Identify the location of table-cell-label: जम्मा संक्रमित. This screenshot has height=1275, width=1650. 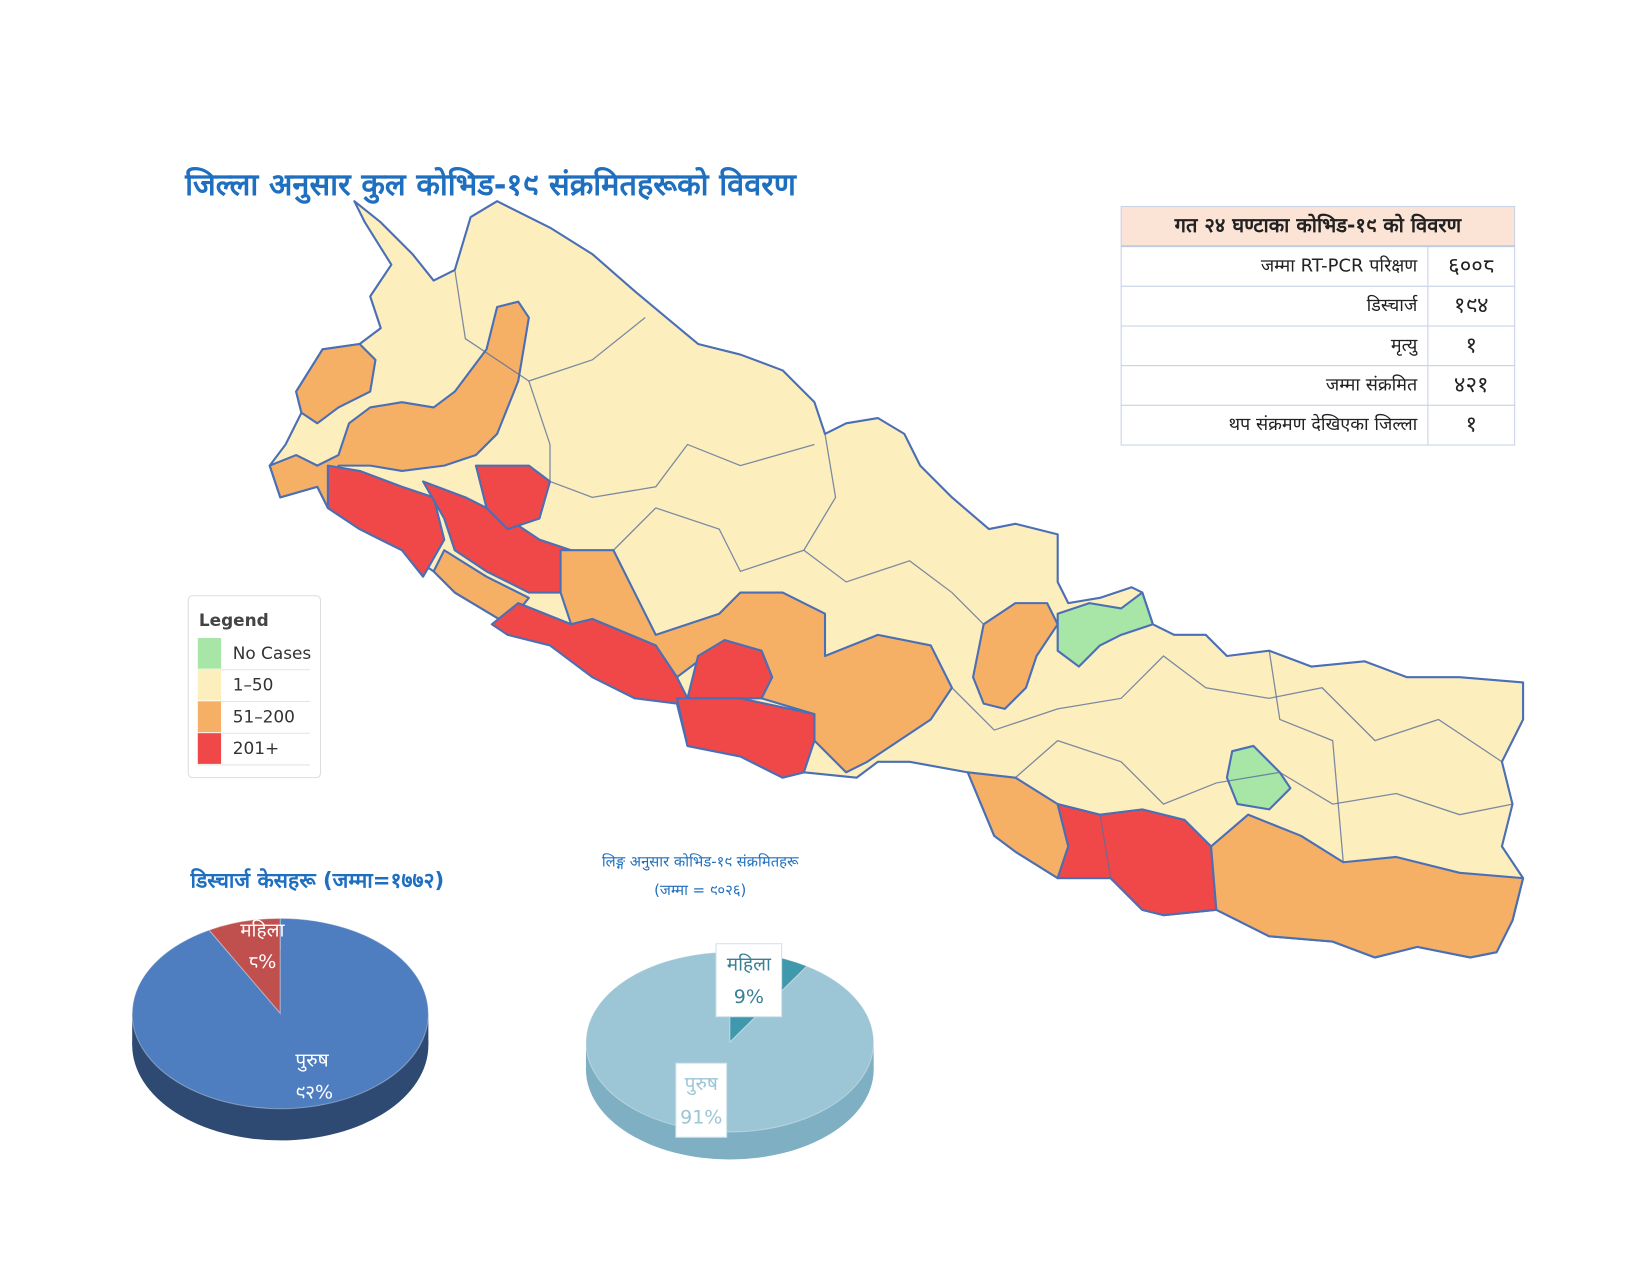
(1372, 385).